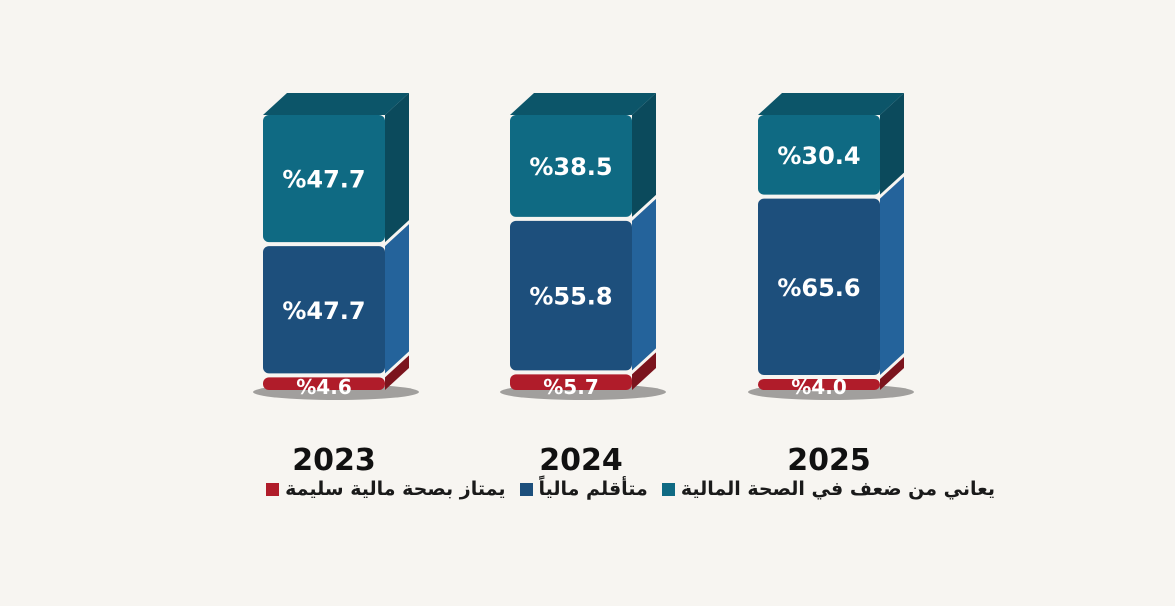  What do you see at coordinates (323, 387) in the screenshot?
I see `data-label: %4.6` at bounding box center [323, 387].